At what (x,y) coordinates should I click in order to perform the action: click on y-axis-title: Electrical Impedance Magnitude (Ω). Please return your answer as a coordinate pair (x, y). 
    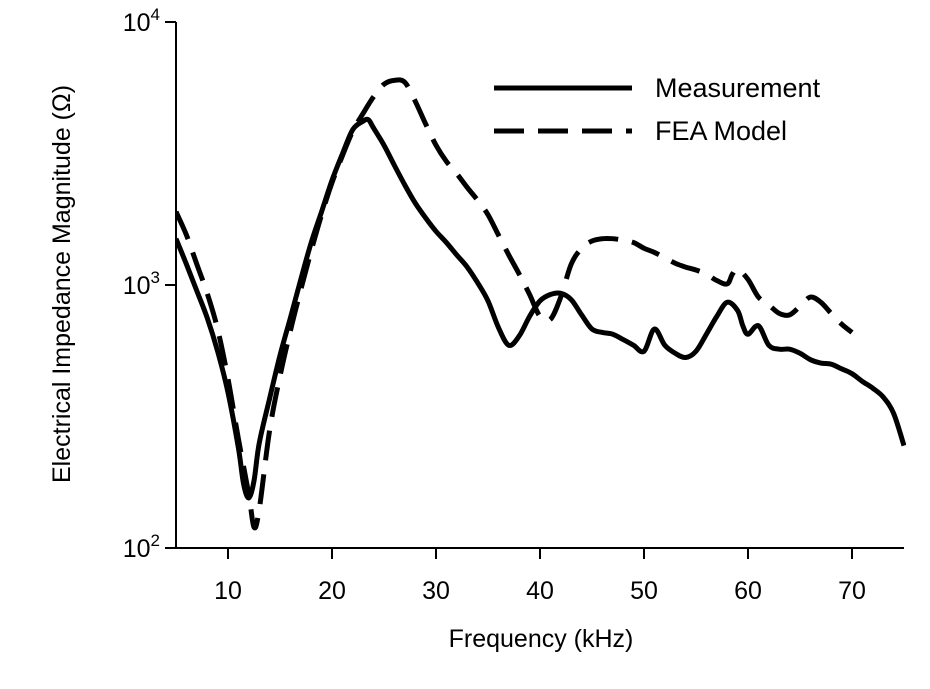
    Looking at the image, I should click on (62, 284).